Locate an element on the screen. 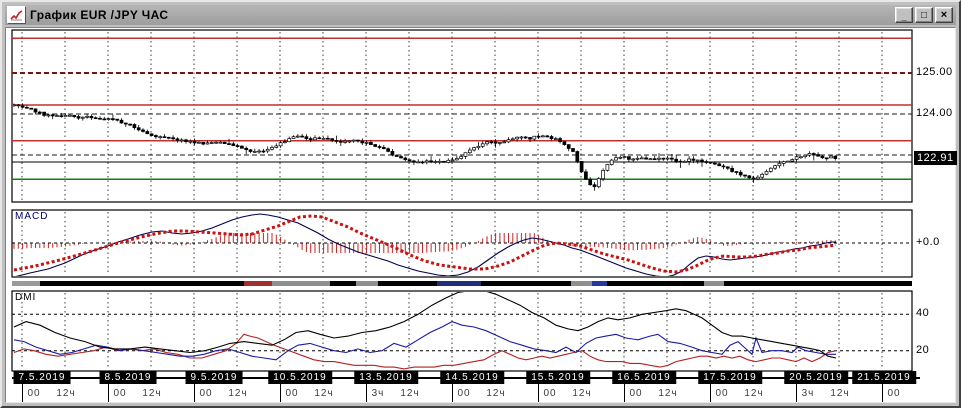 This screenshot has width=961, height=408. dmi-axis-label-20: 20 is located at coordinates (923, 350).